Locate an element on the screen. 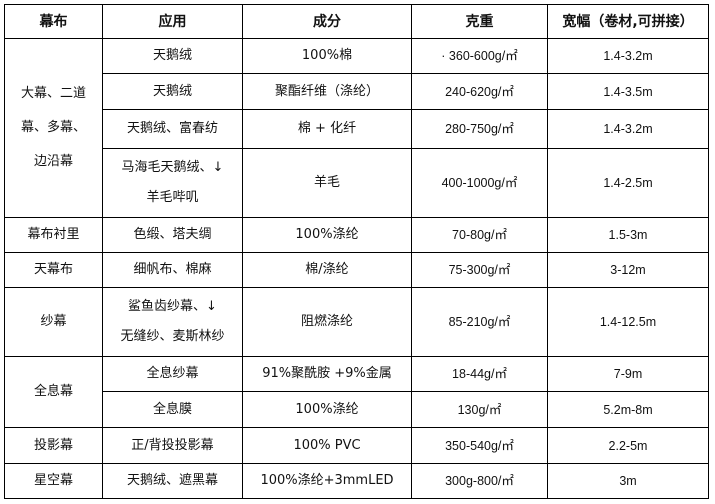 The width and height of the screenshot is (715, 504). table-row: 天鹅绒 聚酯纤维（涤纶） 240-620g/㎡ 1.4-3.5m is located at coordinates (357, 91).